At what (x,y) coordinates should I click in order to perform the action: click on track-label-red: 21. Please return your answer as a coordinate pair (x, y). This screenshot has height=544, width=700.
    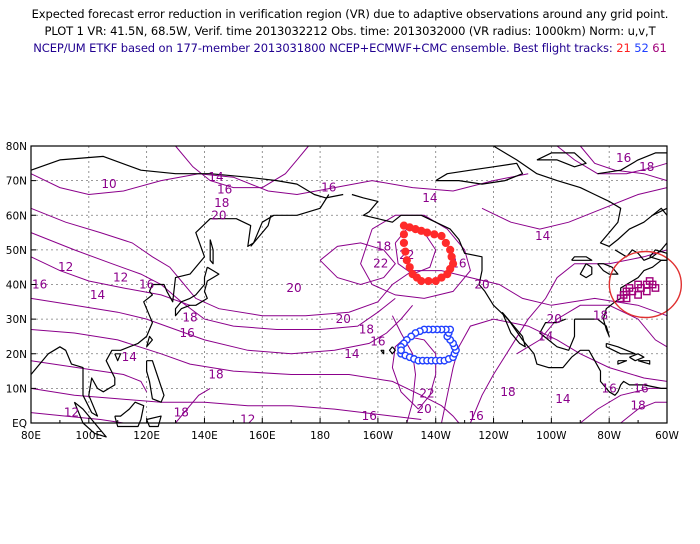
    Looking at the image, I should click on (623, 48).